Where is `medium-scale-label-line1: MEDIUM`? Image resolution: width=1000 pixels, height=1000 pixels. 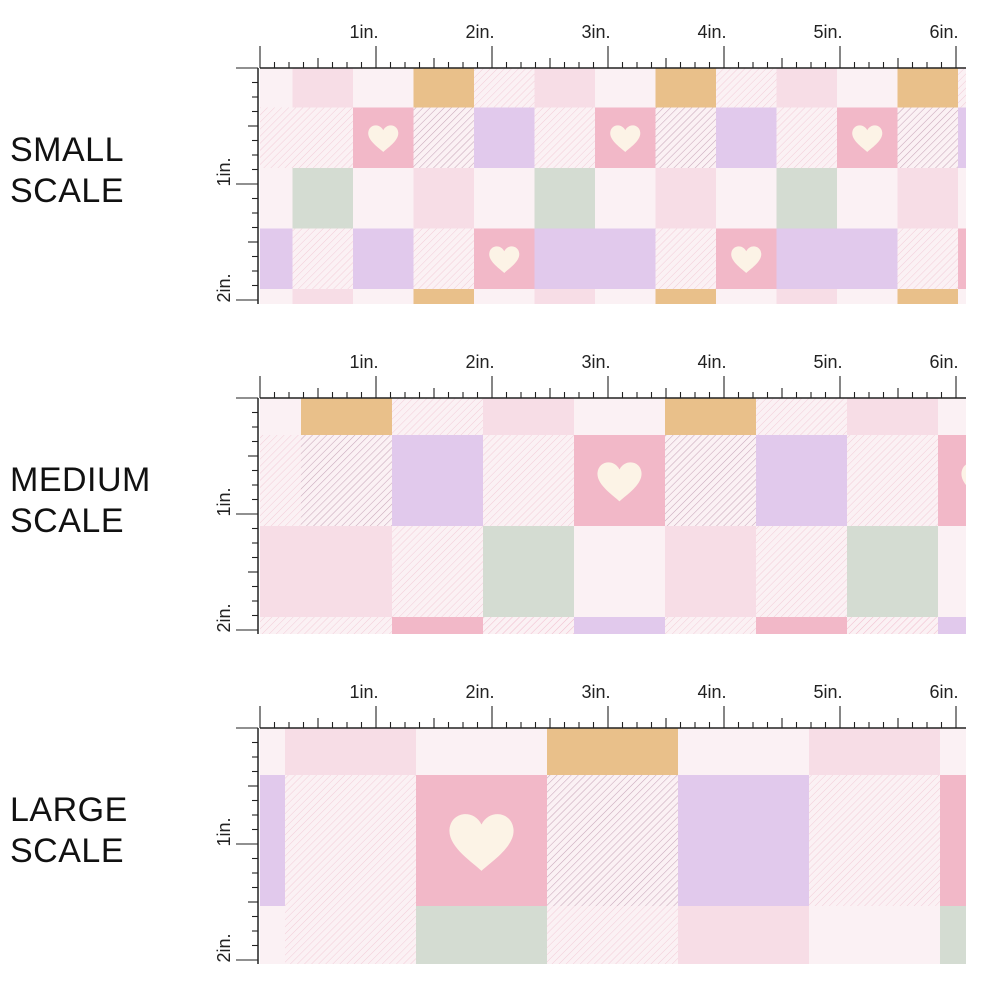 medium-scale-label-line1: MEDIUM is located at coordinates (80, 480).